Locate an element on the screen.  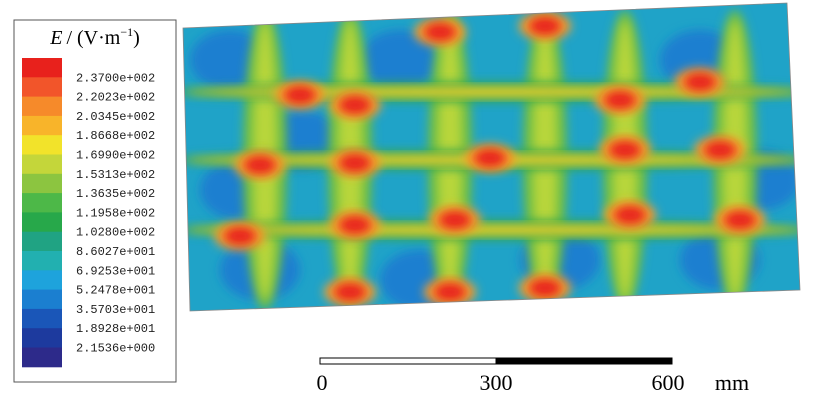
legend-close: ) is located at coordinates (136, 38).